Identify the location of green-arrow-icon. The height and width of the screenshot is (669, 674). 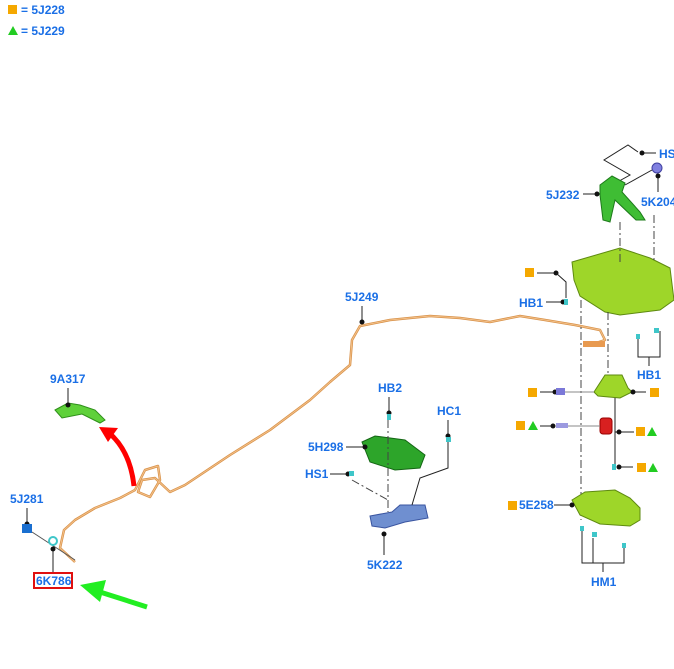
(123, 599).